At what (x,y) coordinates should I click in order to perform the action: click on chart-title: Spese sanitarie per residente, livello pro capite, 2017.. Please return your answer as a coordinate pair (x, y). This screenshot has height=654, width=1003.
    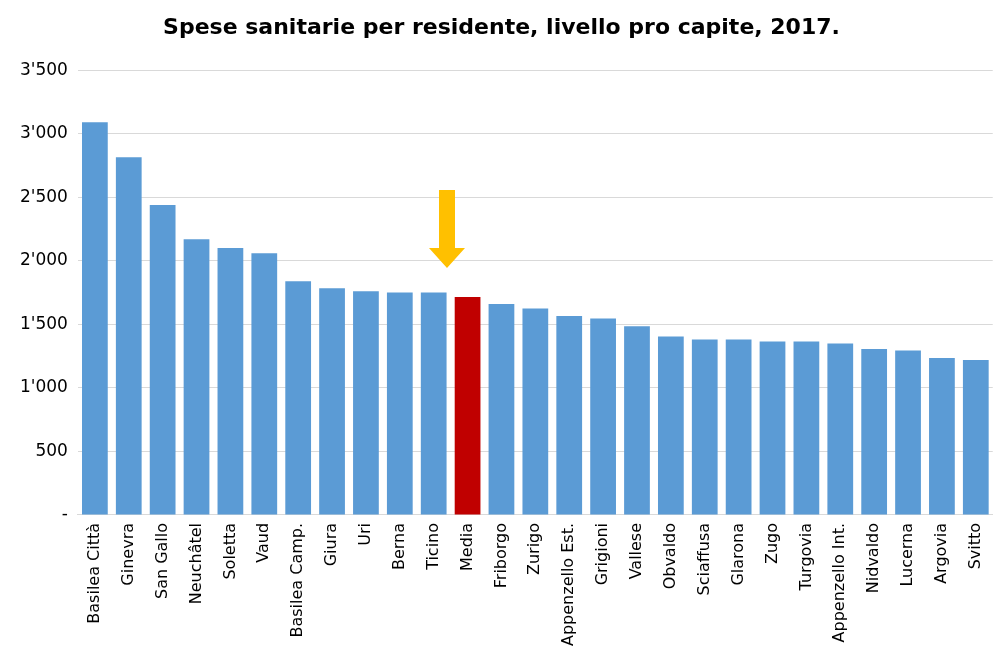
    Looking at the image, I should click on (501, 26).